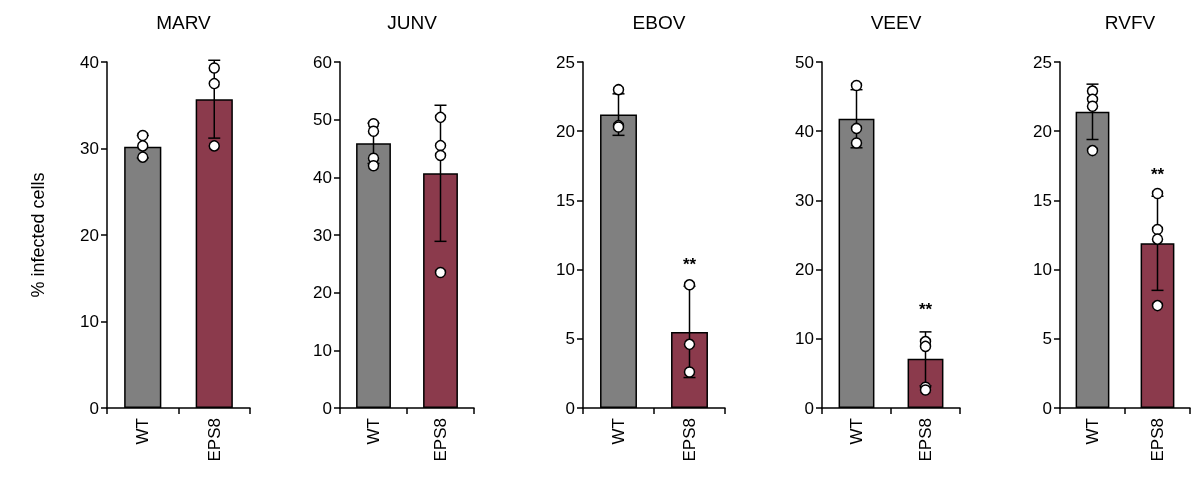 The height and width of the screenshot is (480, 1194). What do you see at coordinates (184, 22) in the screenshot?
I see `chart-title: MARV` at bounding box center [184, 22].